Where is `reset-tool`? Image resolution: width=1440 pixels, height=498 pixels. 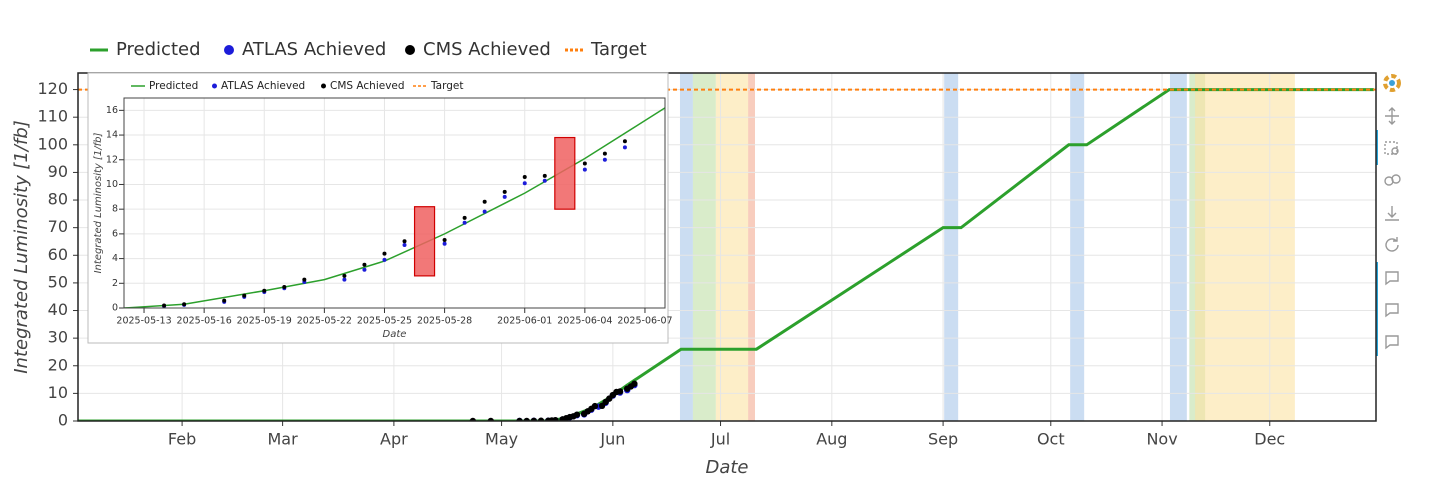 reset-tool is located at coordinates (1392, 244).